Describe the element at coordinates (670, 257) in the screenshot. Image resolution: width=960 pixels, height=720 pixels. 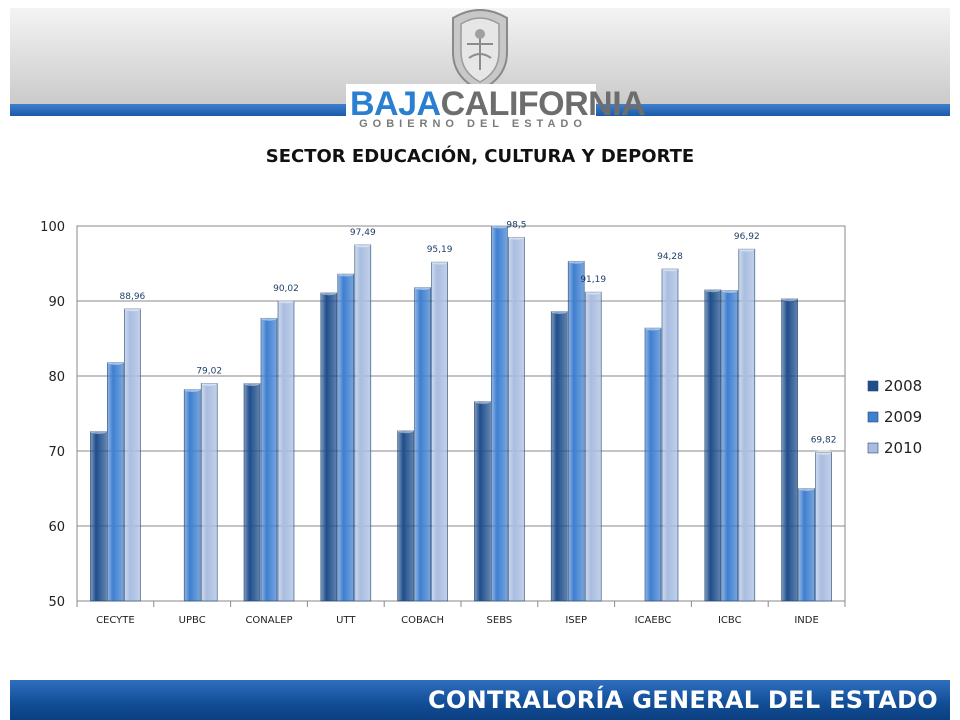
I see `data-label: 94,28` at that location.